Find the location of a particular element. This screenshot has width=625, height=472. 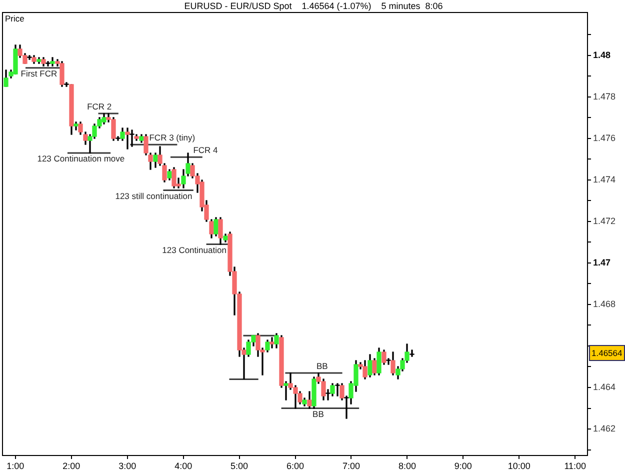

x-tick-label: 2:00 is located at coordinates (71, 465).